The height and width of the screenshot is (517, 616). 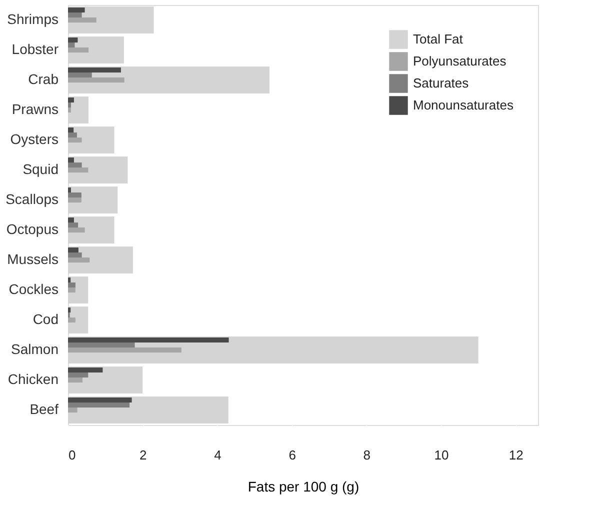 What do you see at coordinates (463, 105) in the screenshot?
I see `legend-label: Monounsaturates` at bounding box center [463, 105].